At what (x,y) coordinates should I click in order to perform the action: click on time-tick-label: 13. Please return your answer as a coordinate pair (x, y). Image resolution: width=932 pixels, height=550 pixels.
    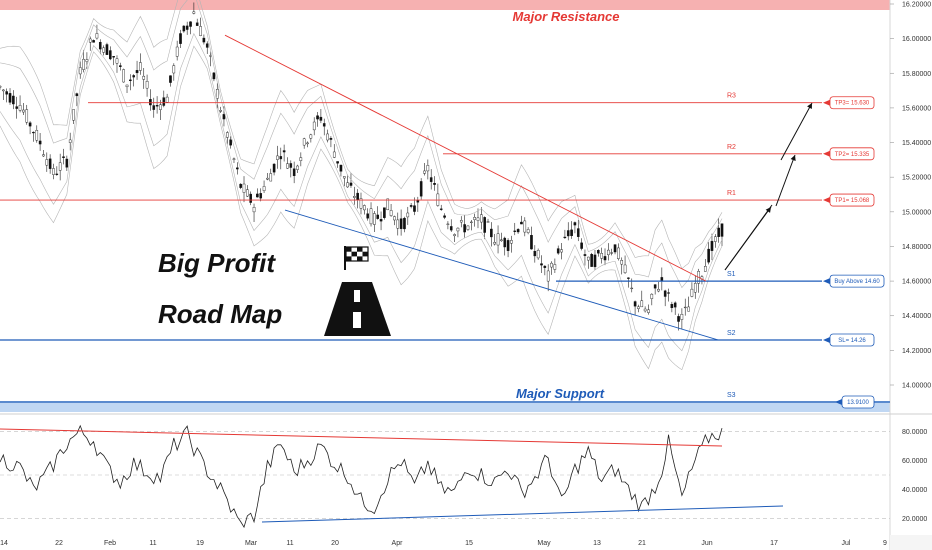
    Looking at the image, I should click on (597, 543).